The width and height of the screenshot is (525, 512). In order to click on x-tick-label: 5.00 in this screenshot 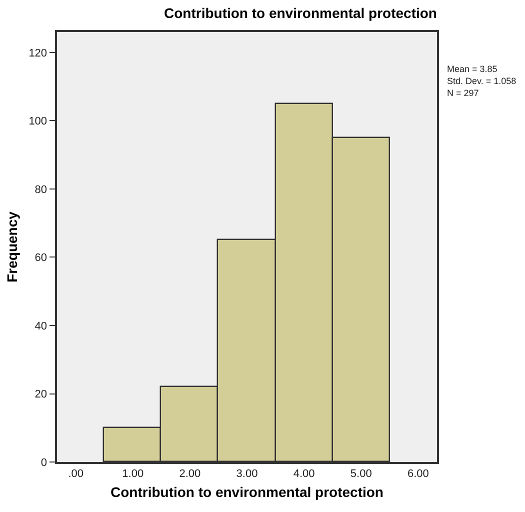, I will do `click(361, 474)`.